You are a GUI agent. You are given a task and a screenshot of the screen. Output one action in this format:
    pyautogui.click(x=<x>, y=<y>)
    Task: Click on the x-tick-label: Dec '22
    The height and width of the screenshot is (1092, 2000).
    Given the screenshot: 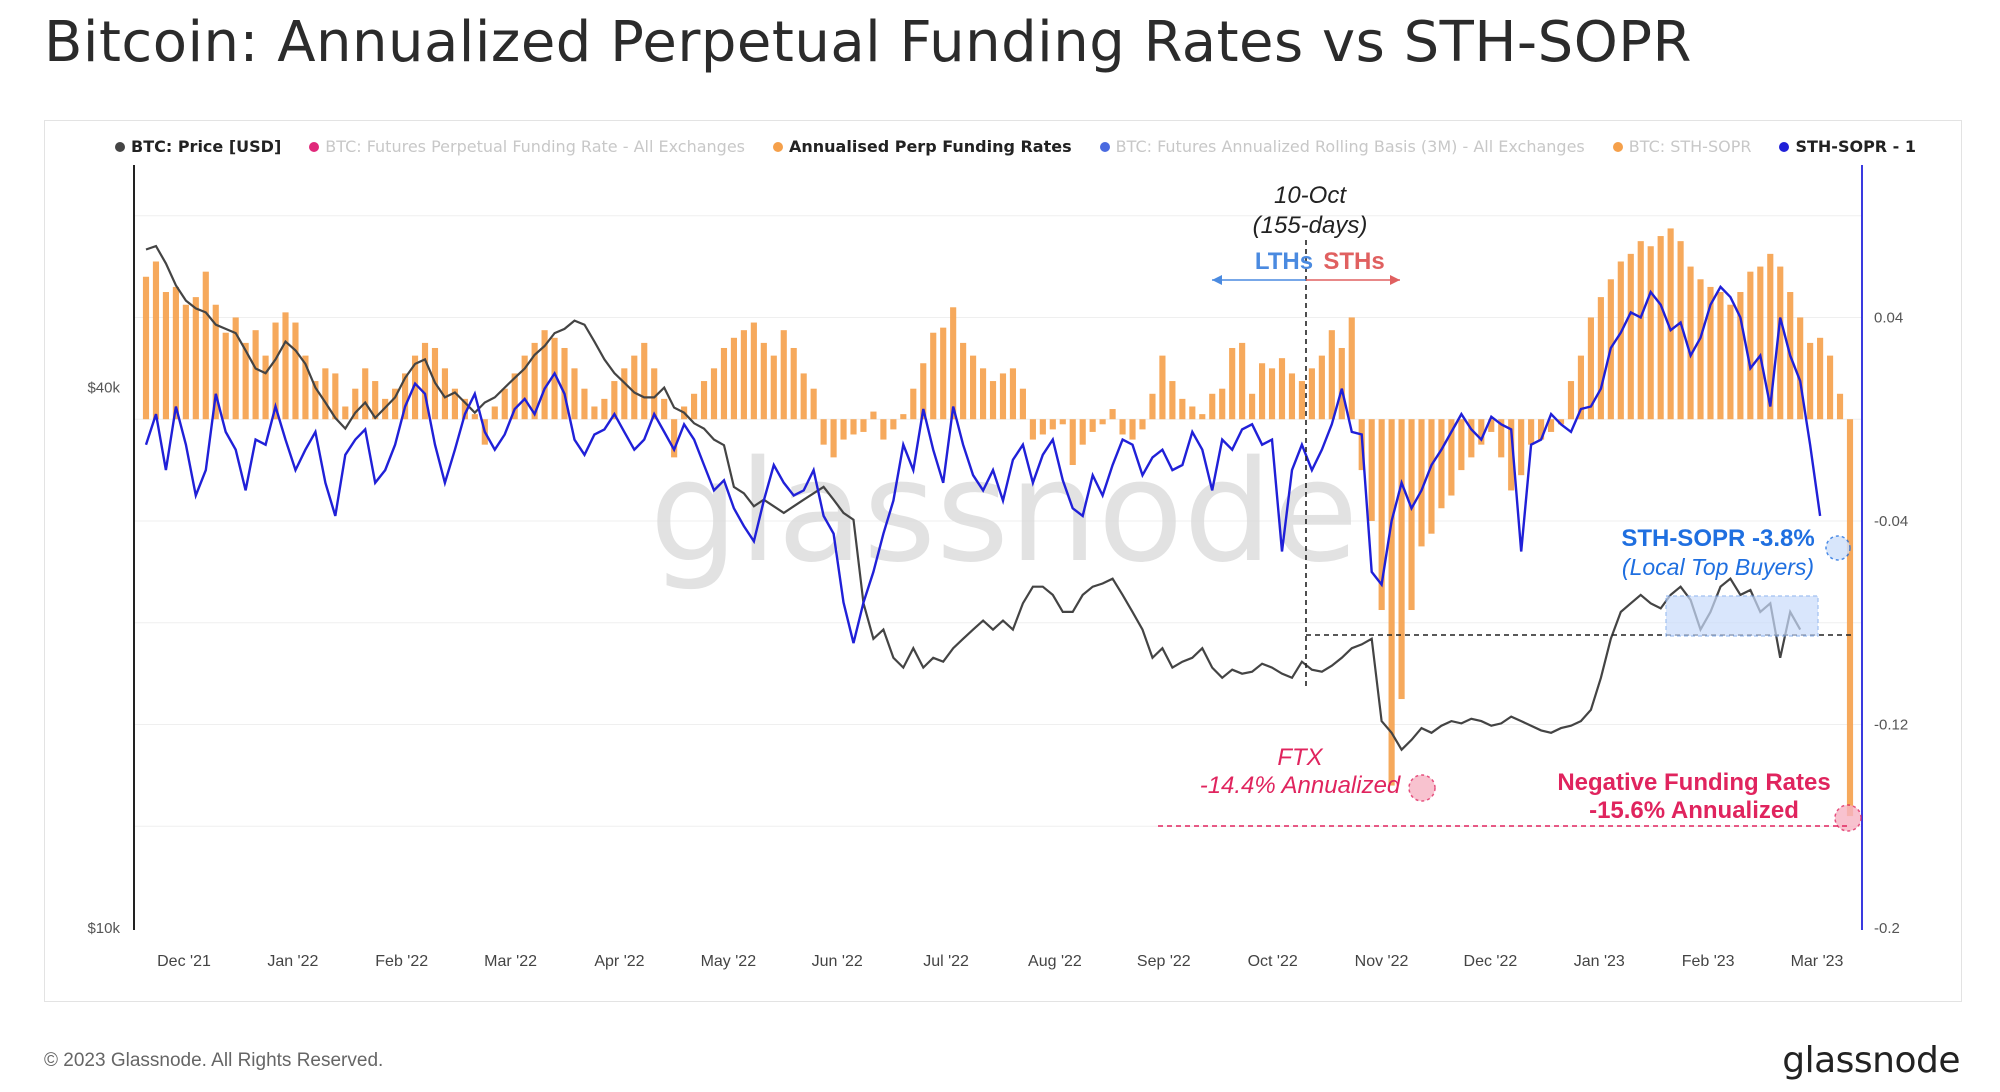 What is the action you would take?
    pyautogui.click(x=1491, y=961)
    